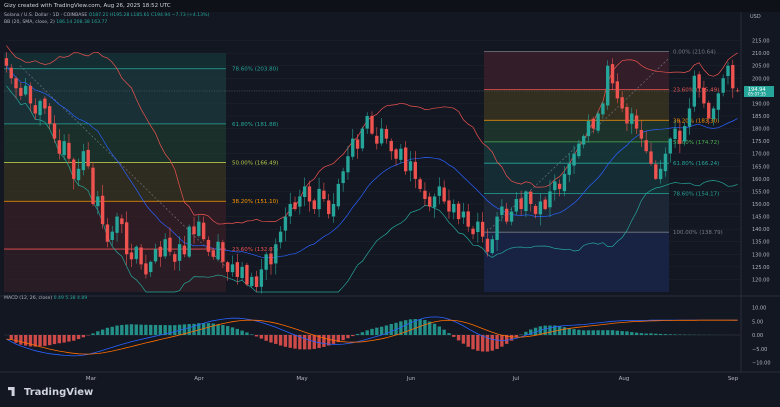  What do you see at coordinates (50, 392) in the screenshot?
I see `tradingview-logo: TradingView` at bounding box center [50, 392].